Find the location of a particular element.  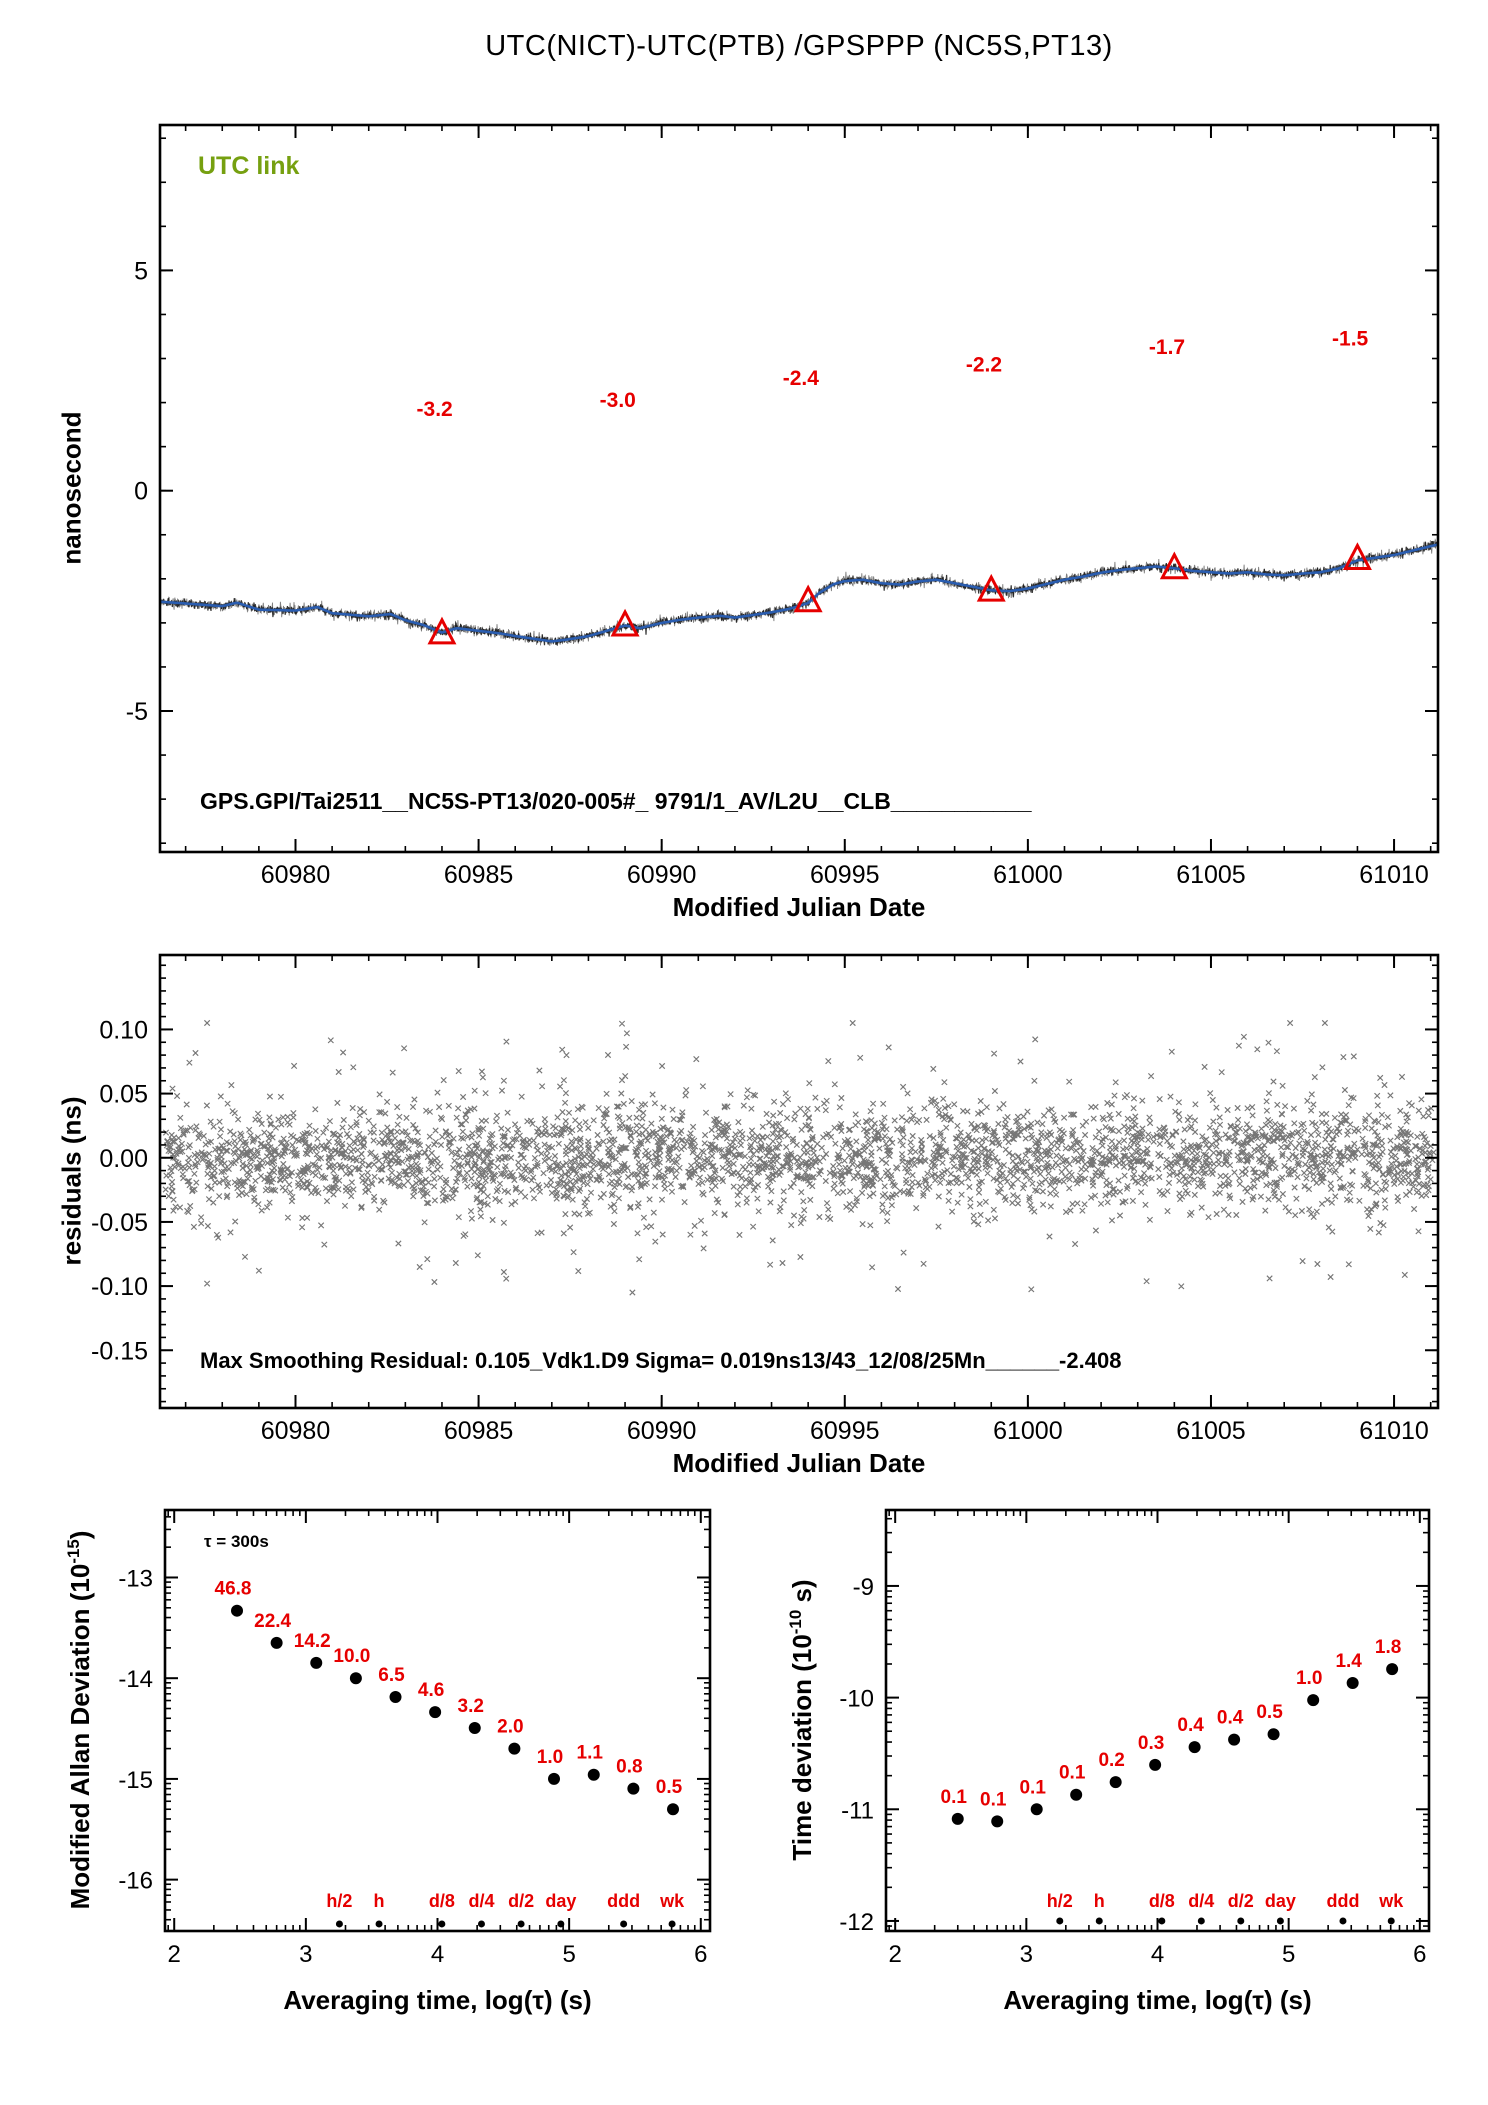

svg-text: 2.0 is located at coordinates (510, 1727).